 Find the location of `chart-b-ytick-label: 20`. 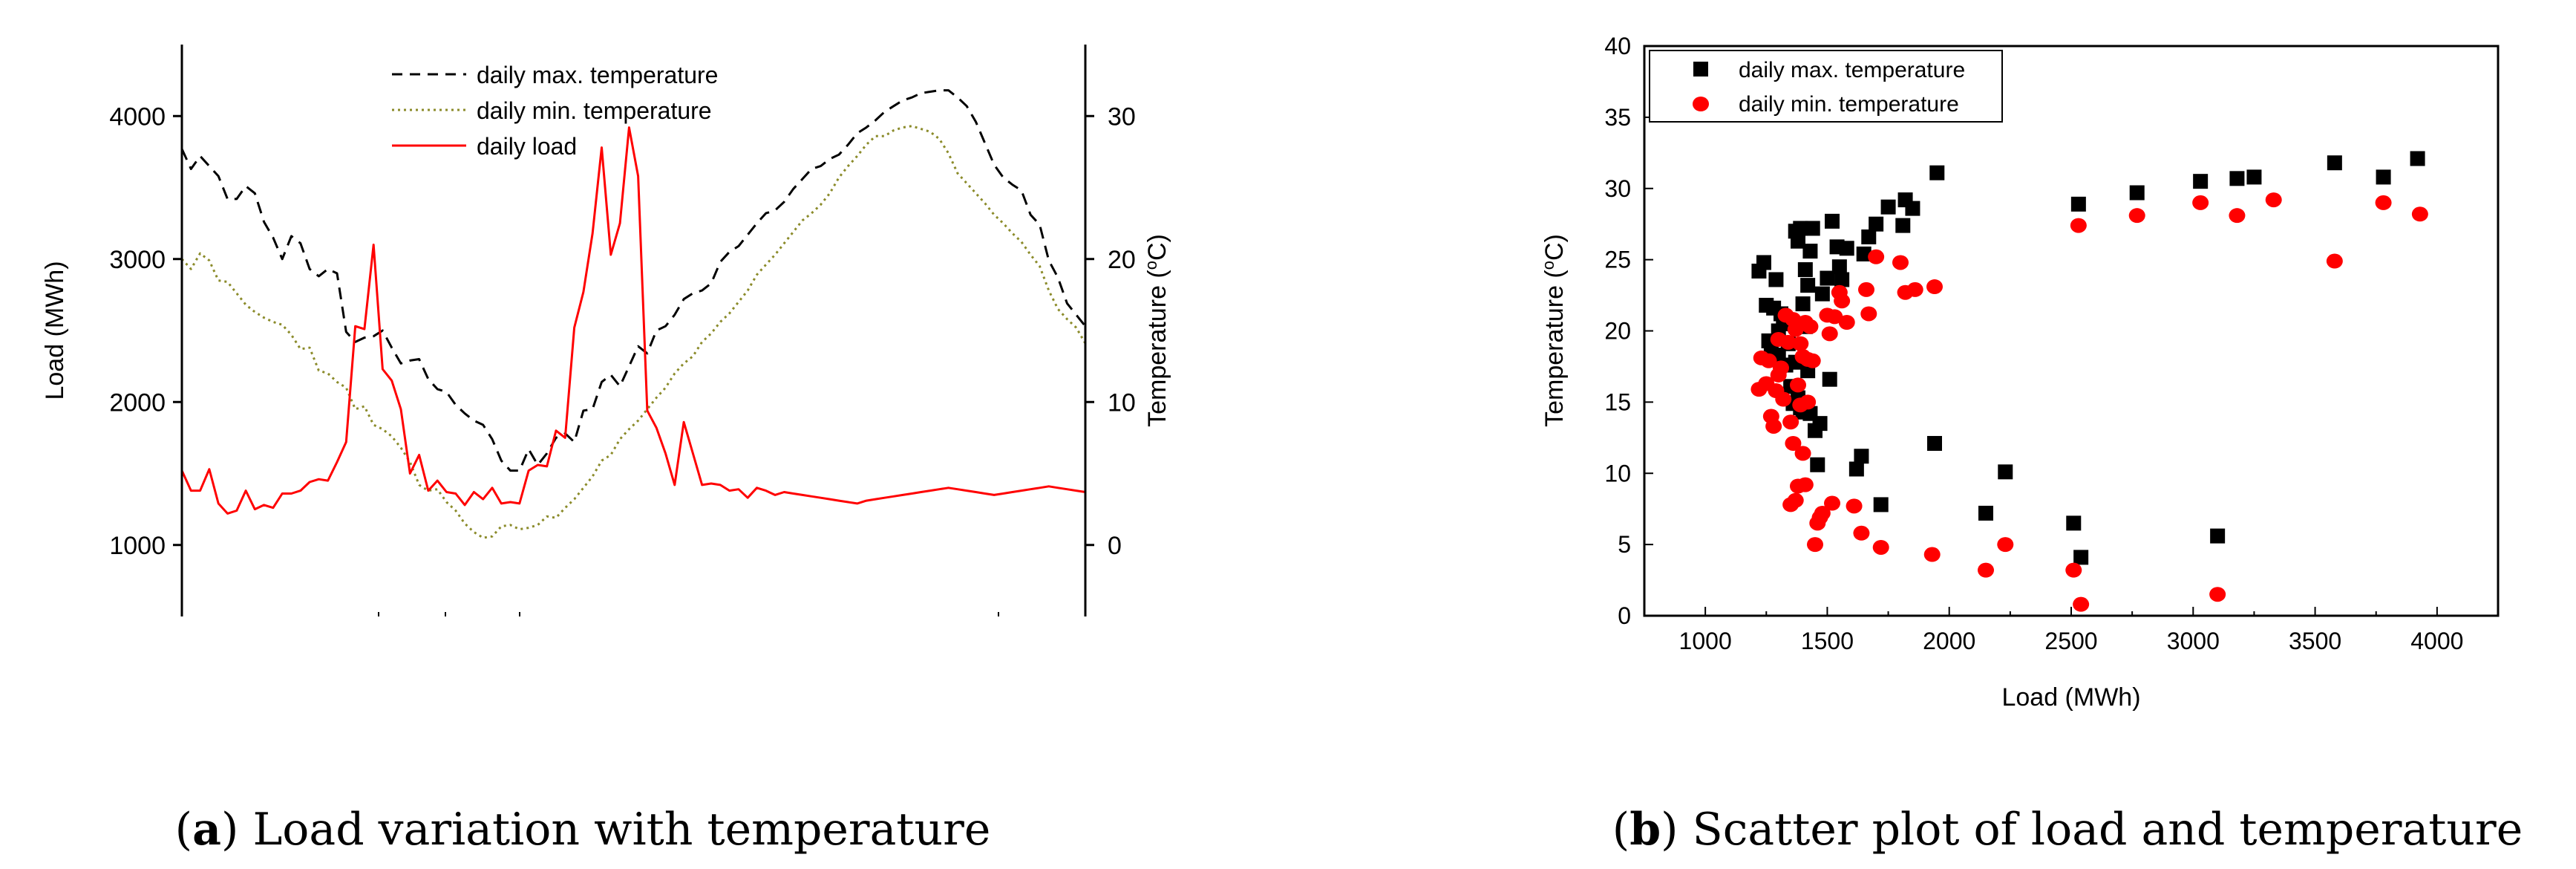

chart-b-ytick-label: 20 is located at coordinates (1617, 331).